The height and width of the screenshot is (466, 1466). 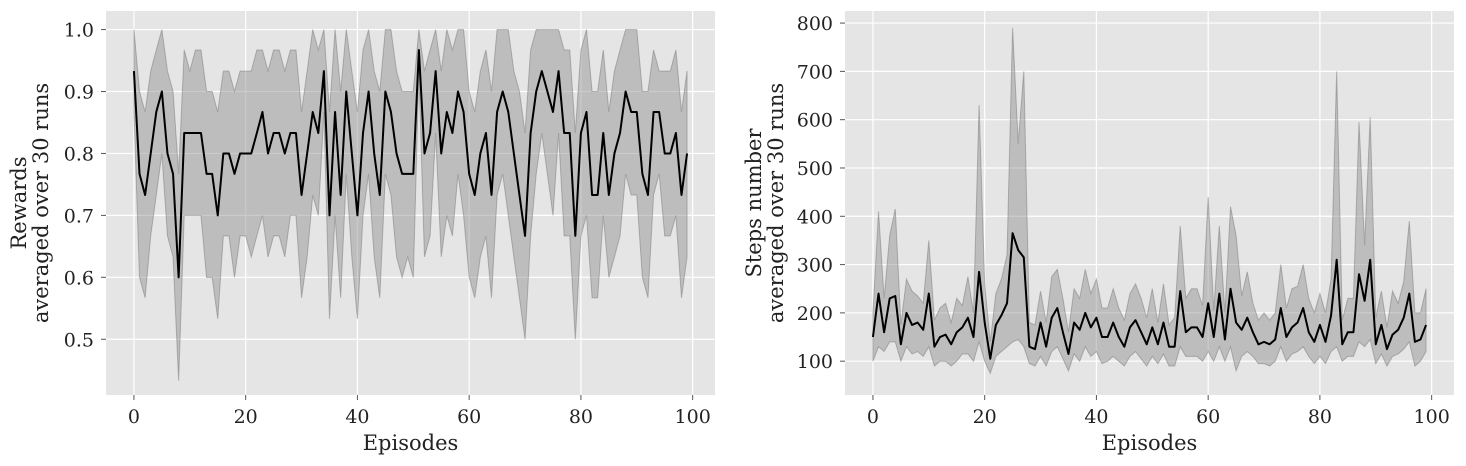 What do you see at coordinates (79, 216) in the screenshot?
I see `y-tick-label: 0.7` at bounding box center [79, 216].